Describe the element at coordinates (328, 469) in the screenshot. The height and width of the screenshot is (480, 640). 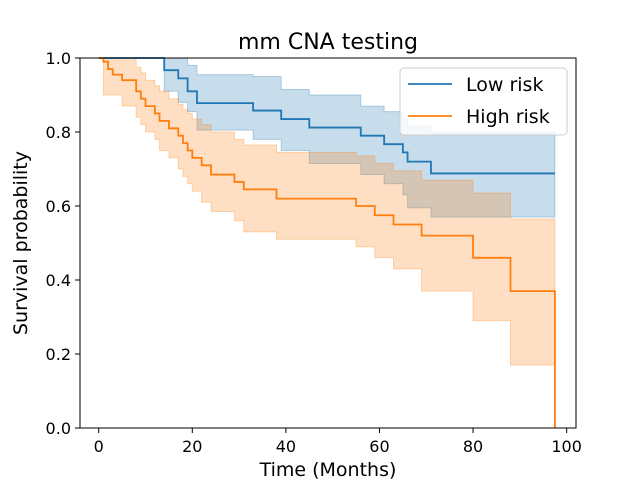
I see `x-axis-label: Time (Months)` at that location.